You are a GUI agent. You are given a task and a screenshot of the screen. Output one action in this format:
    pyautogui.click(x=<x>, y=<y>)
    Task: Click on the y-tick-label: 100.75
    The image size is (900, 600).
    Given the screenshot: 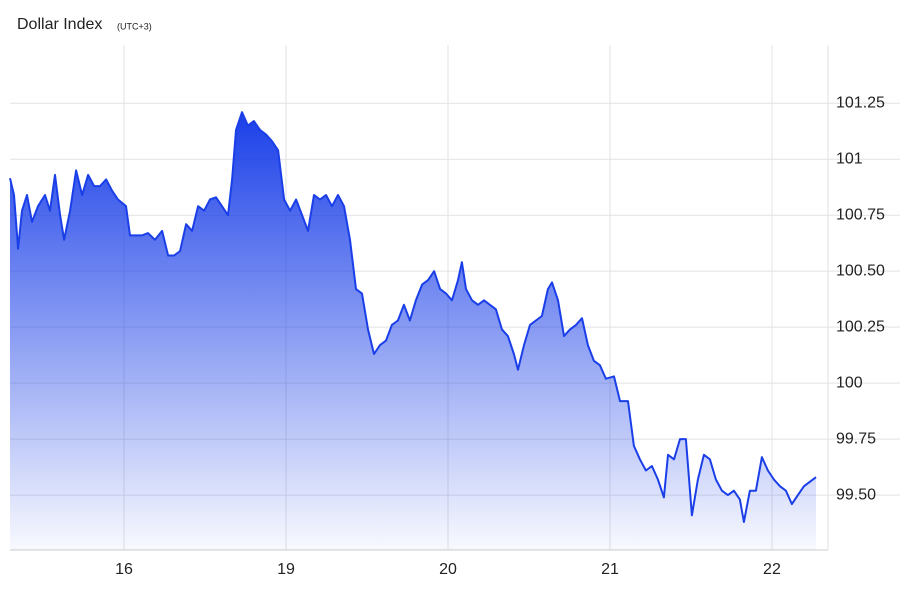 What is the action you would take?
    pyautogui.click(x=860, y=214)
    